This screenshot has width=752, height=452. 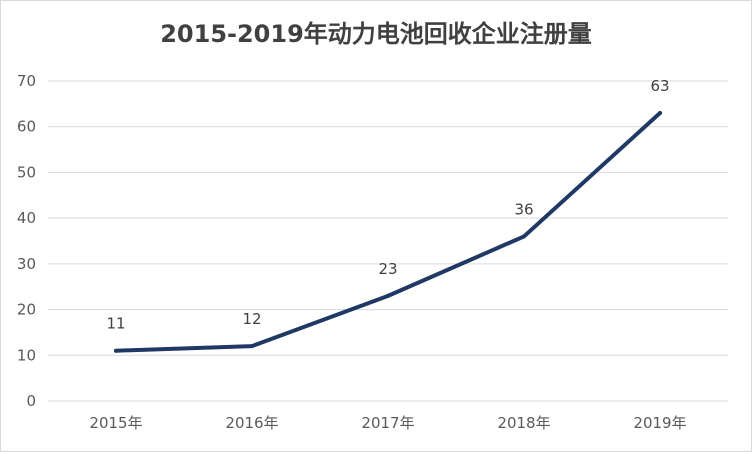 What do you see at coordinates (26, 241) in the screenshot?
I see `y-axis-ticks: 0 10 20 30 40 50 60 70` at bounding box center [26, 241].